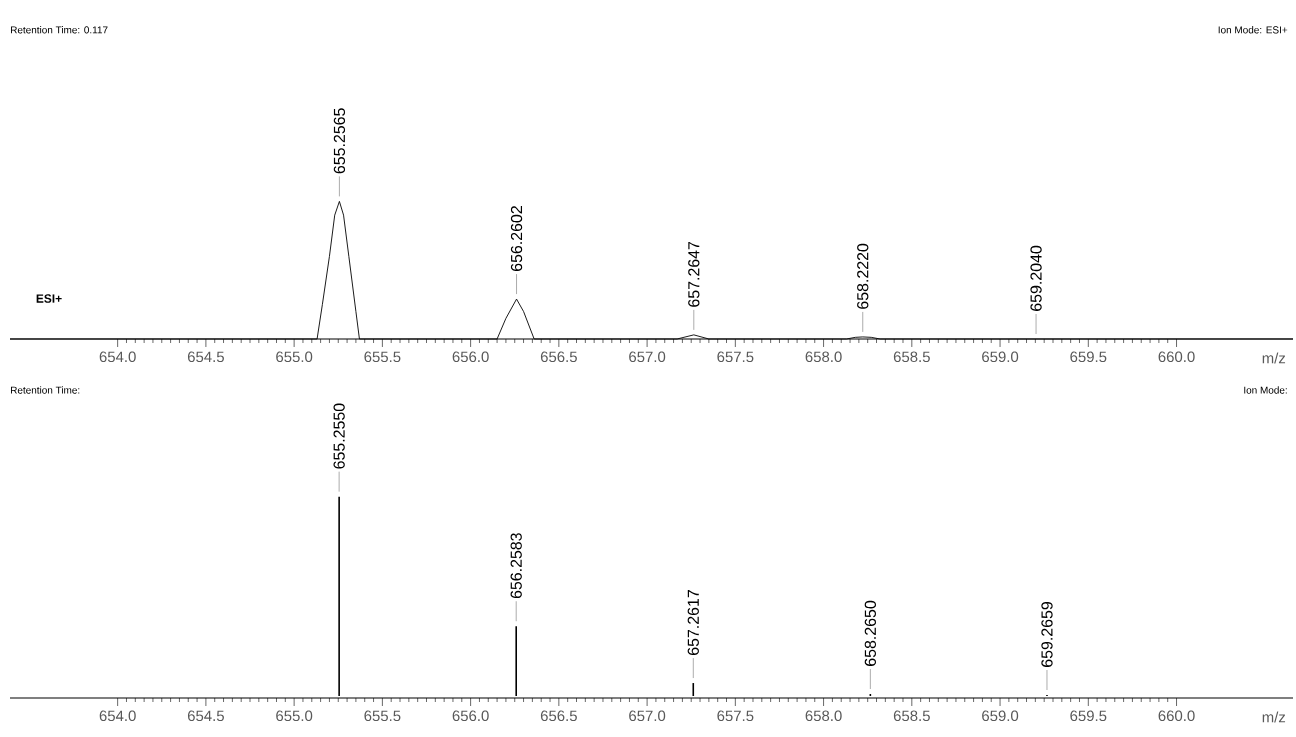 Image resolution: width=1296 pixels, height=737 pixels. I want to click on annotation: 657.2647, so click(694, 274).